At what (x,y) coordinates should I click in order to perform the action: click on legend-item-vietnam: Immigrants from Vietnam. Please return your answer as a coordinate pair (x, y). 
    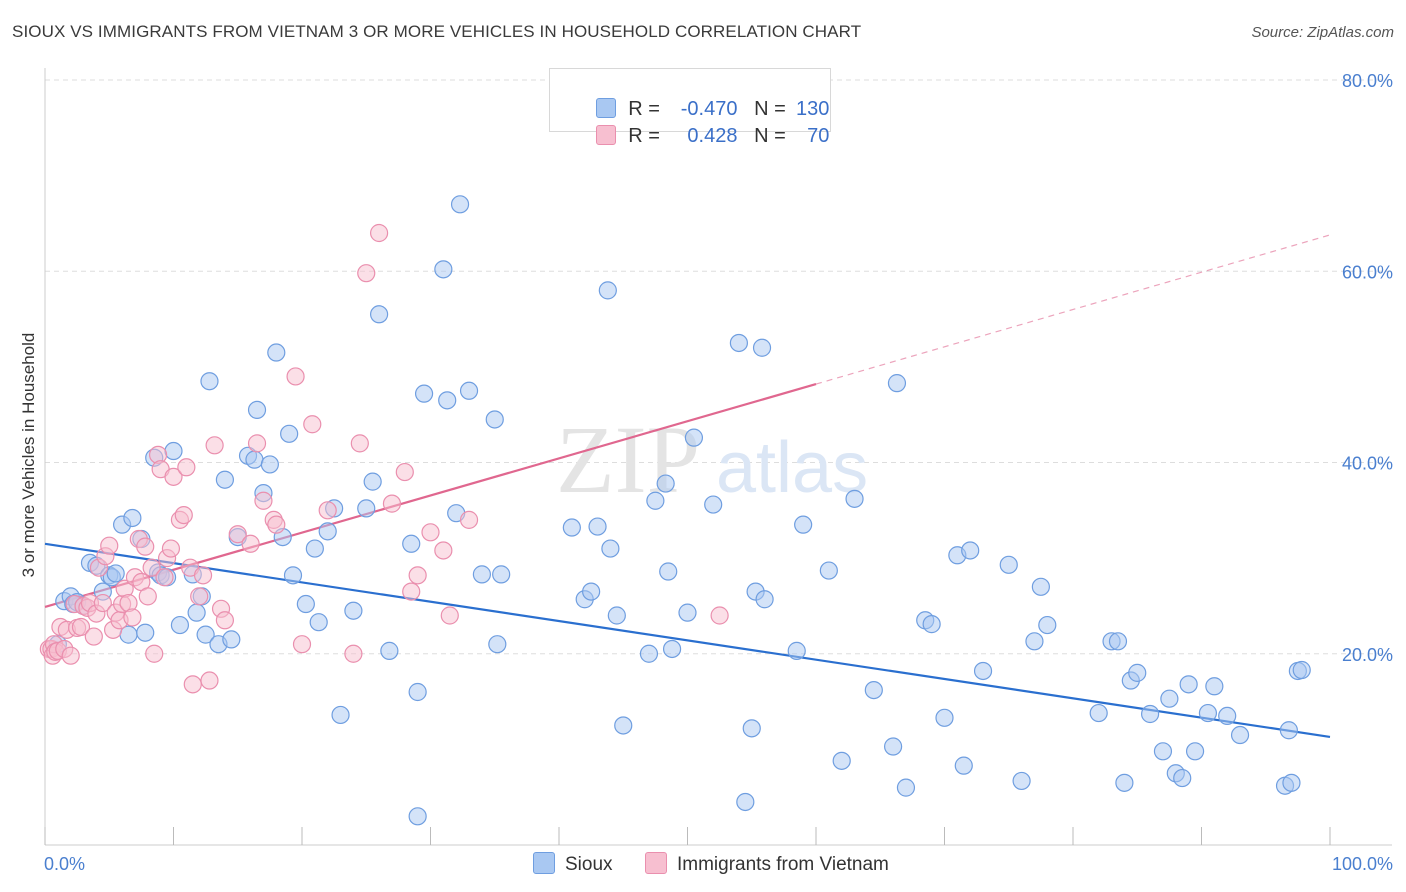
    Looking at the image, I should click on (767, 864).